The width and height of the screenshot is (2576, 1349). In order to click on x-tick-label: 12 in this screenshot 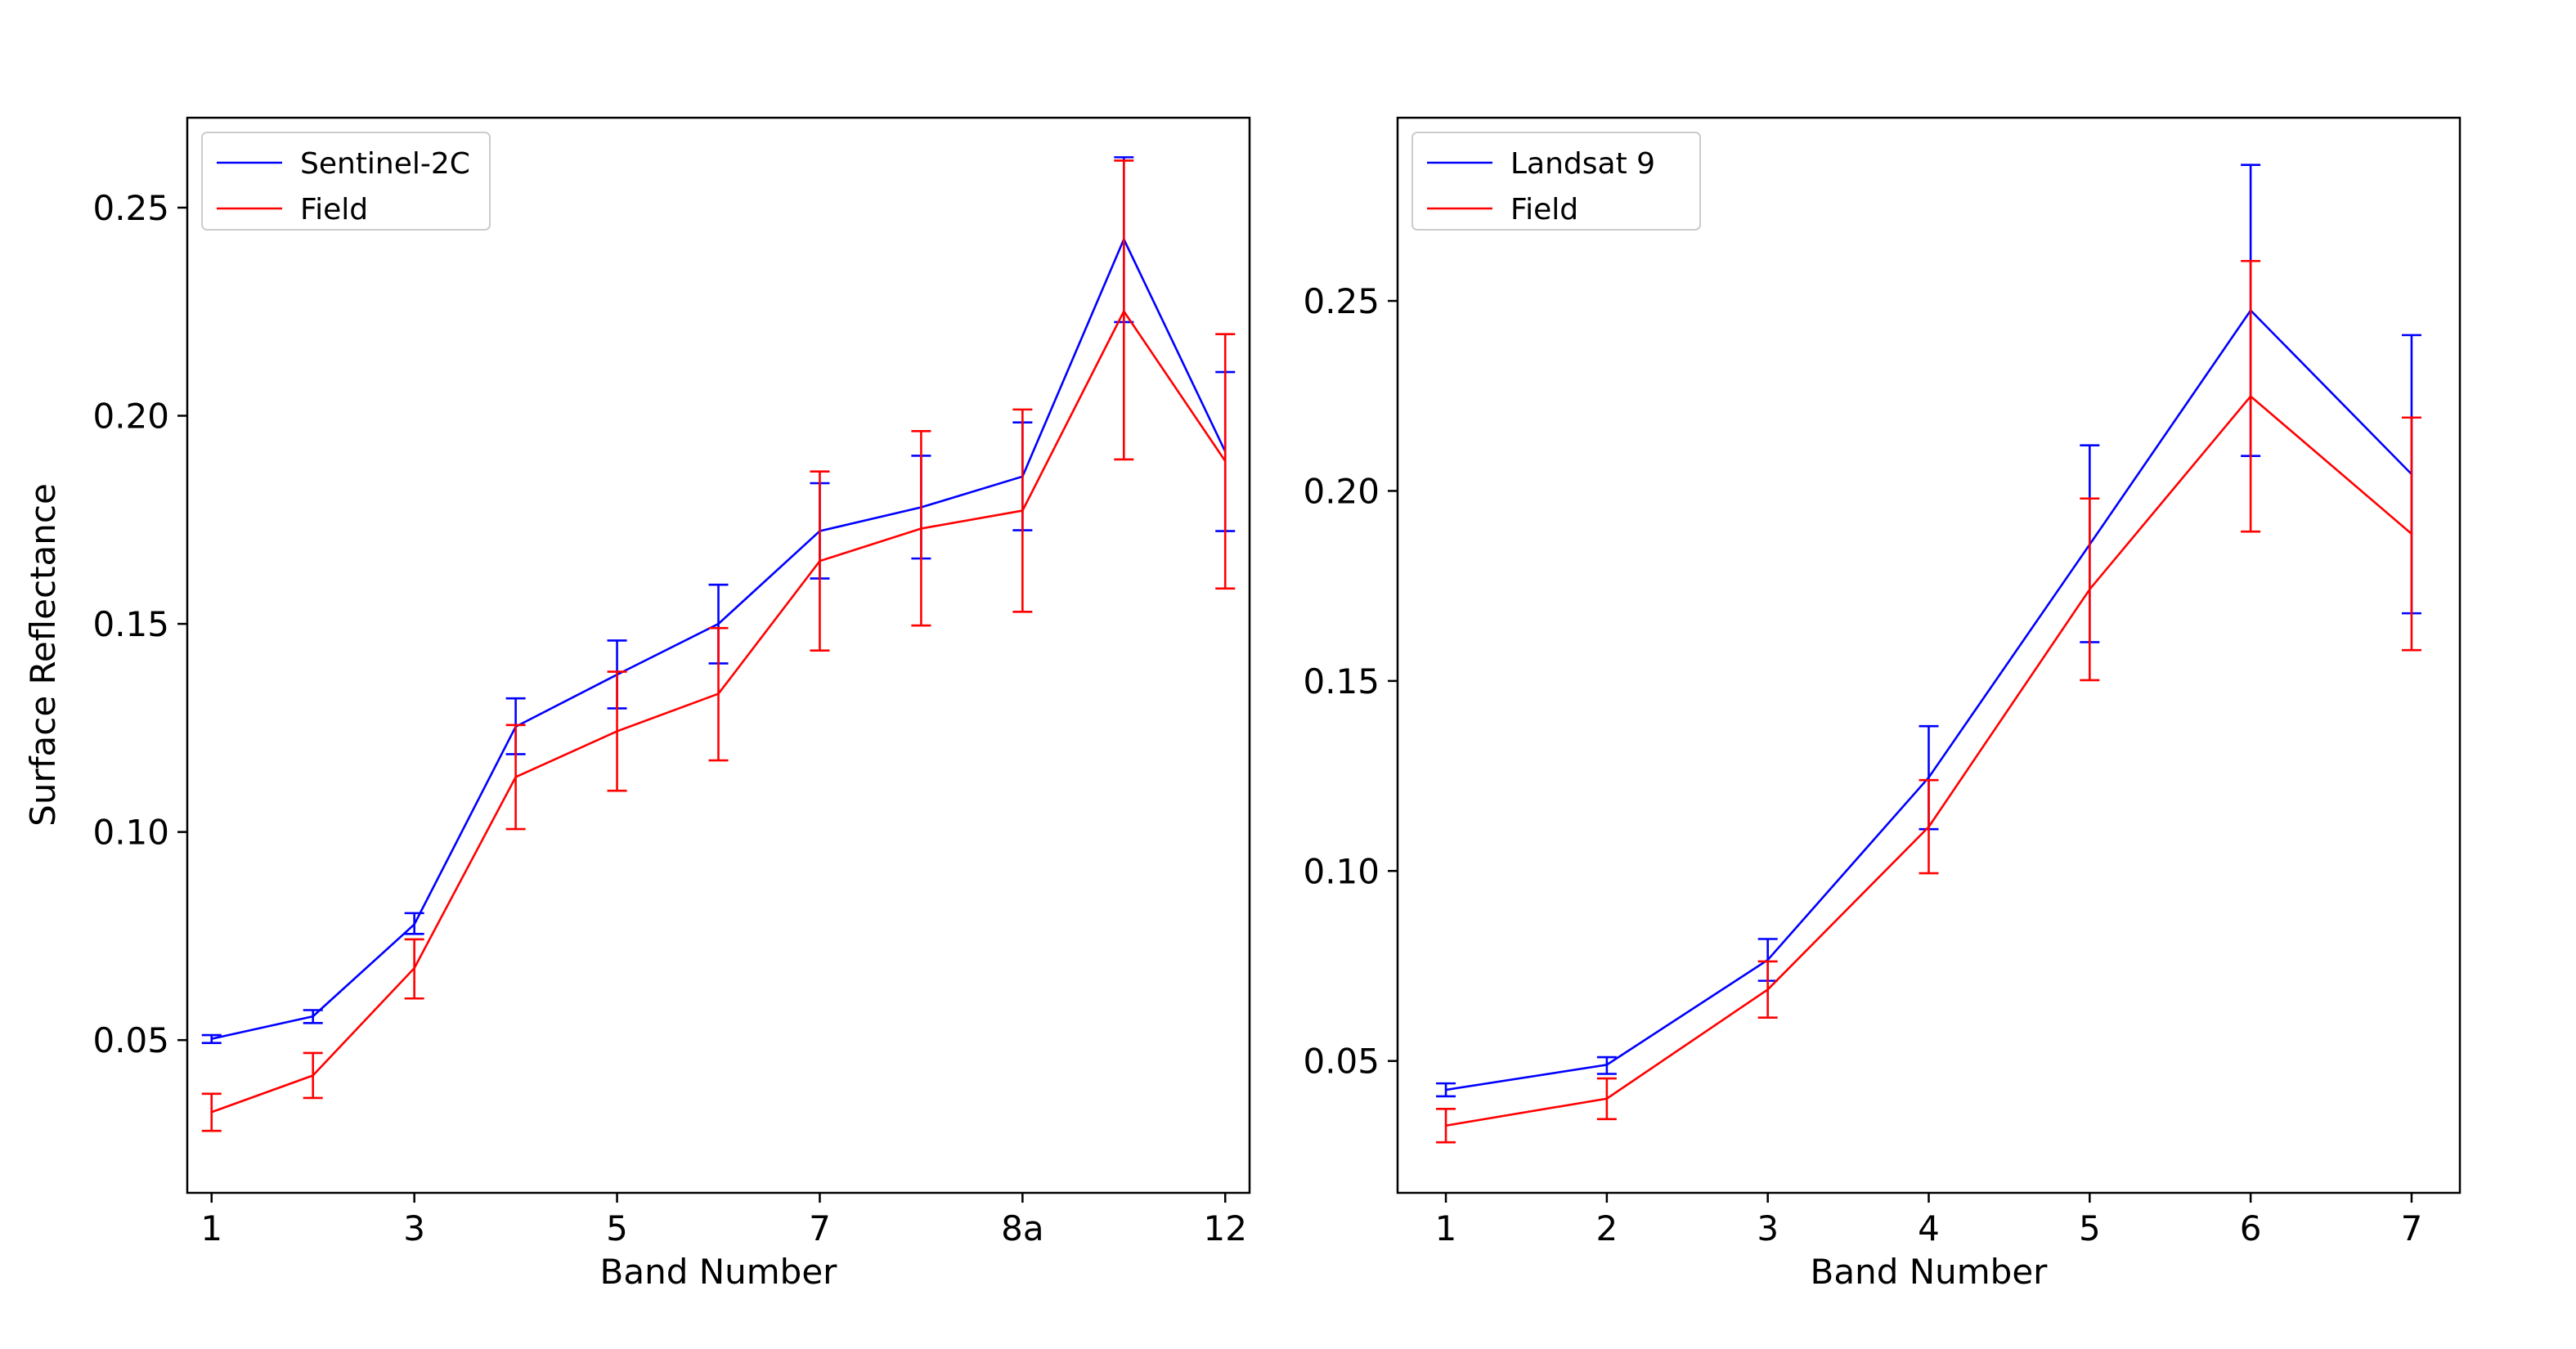, I will do `click(1226, 1228)`.